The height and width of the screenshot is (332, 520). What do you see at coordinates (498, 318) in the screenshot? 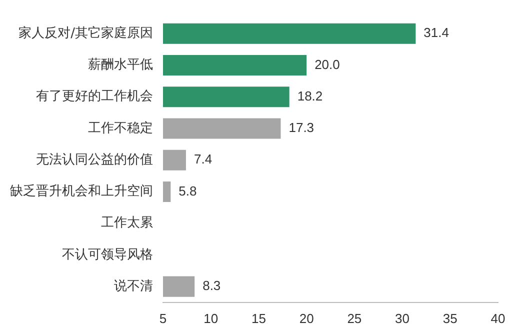
I see `x-tick-label: 40` at bounding box center [498, 318].